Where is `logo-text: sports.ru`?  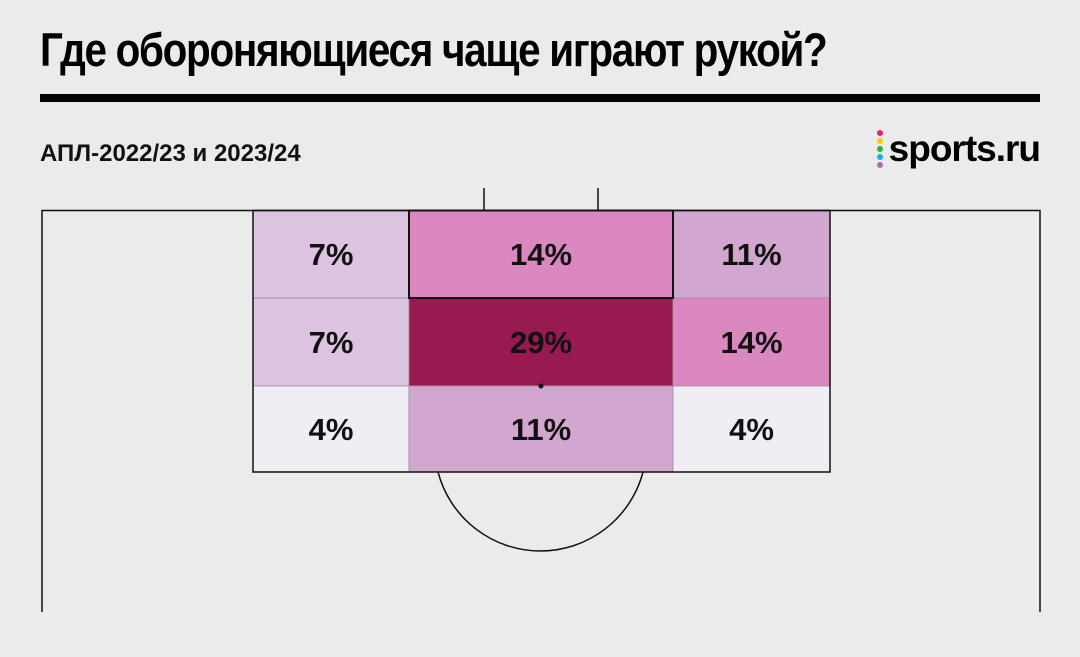
logo-text: sports.ru is located at coordinates (964, 148).